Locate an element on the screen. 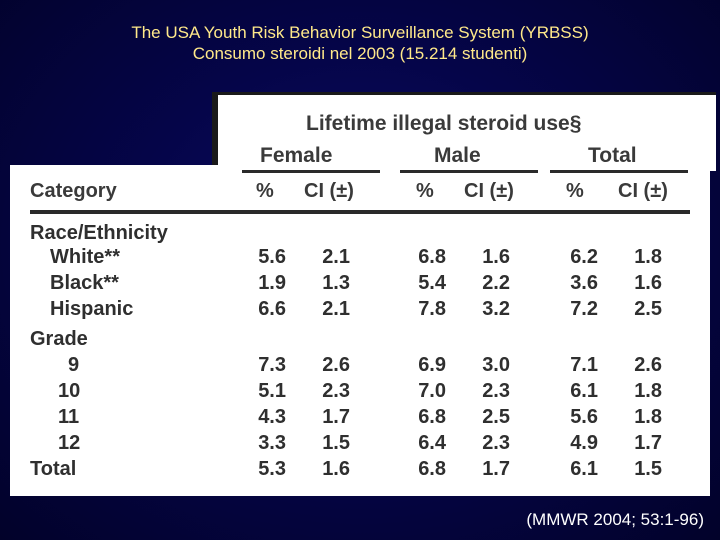 The width and height of the screenshot is (720, 540). group-header-total: Total is located at coordinates (612, 155).